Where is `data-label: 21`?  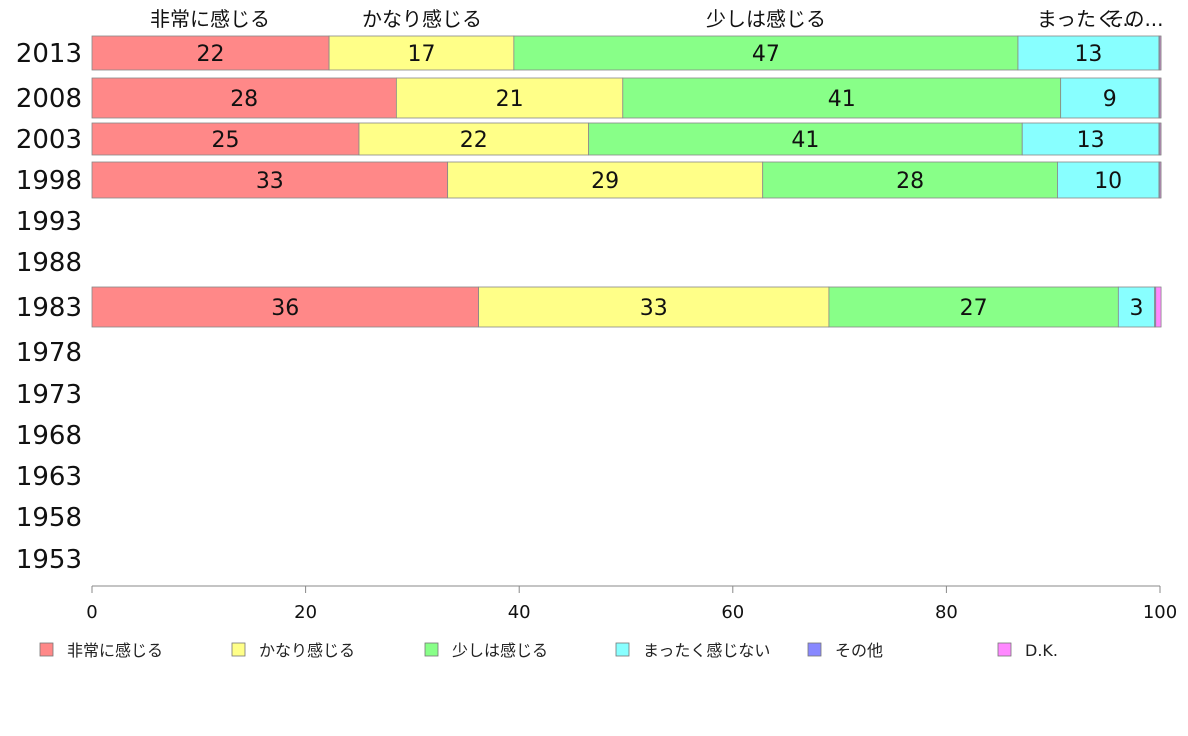
data-label: 21 is located at coordinates (510, 99).